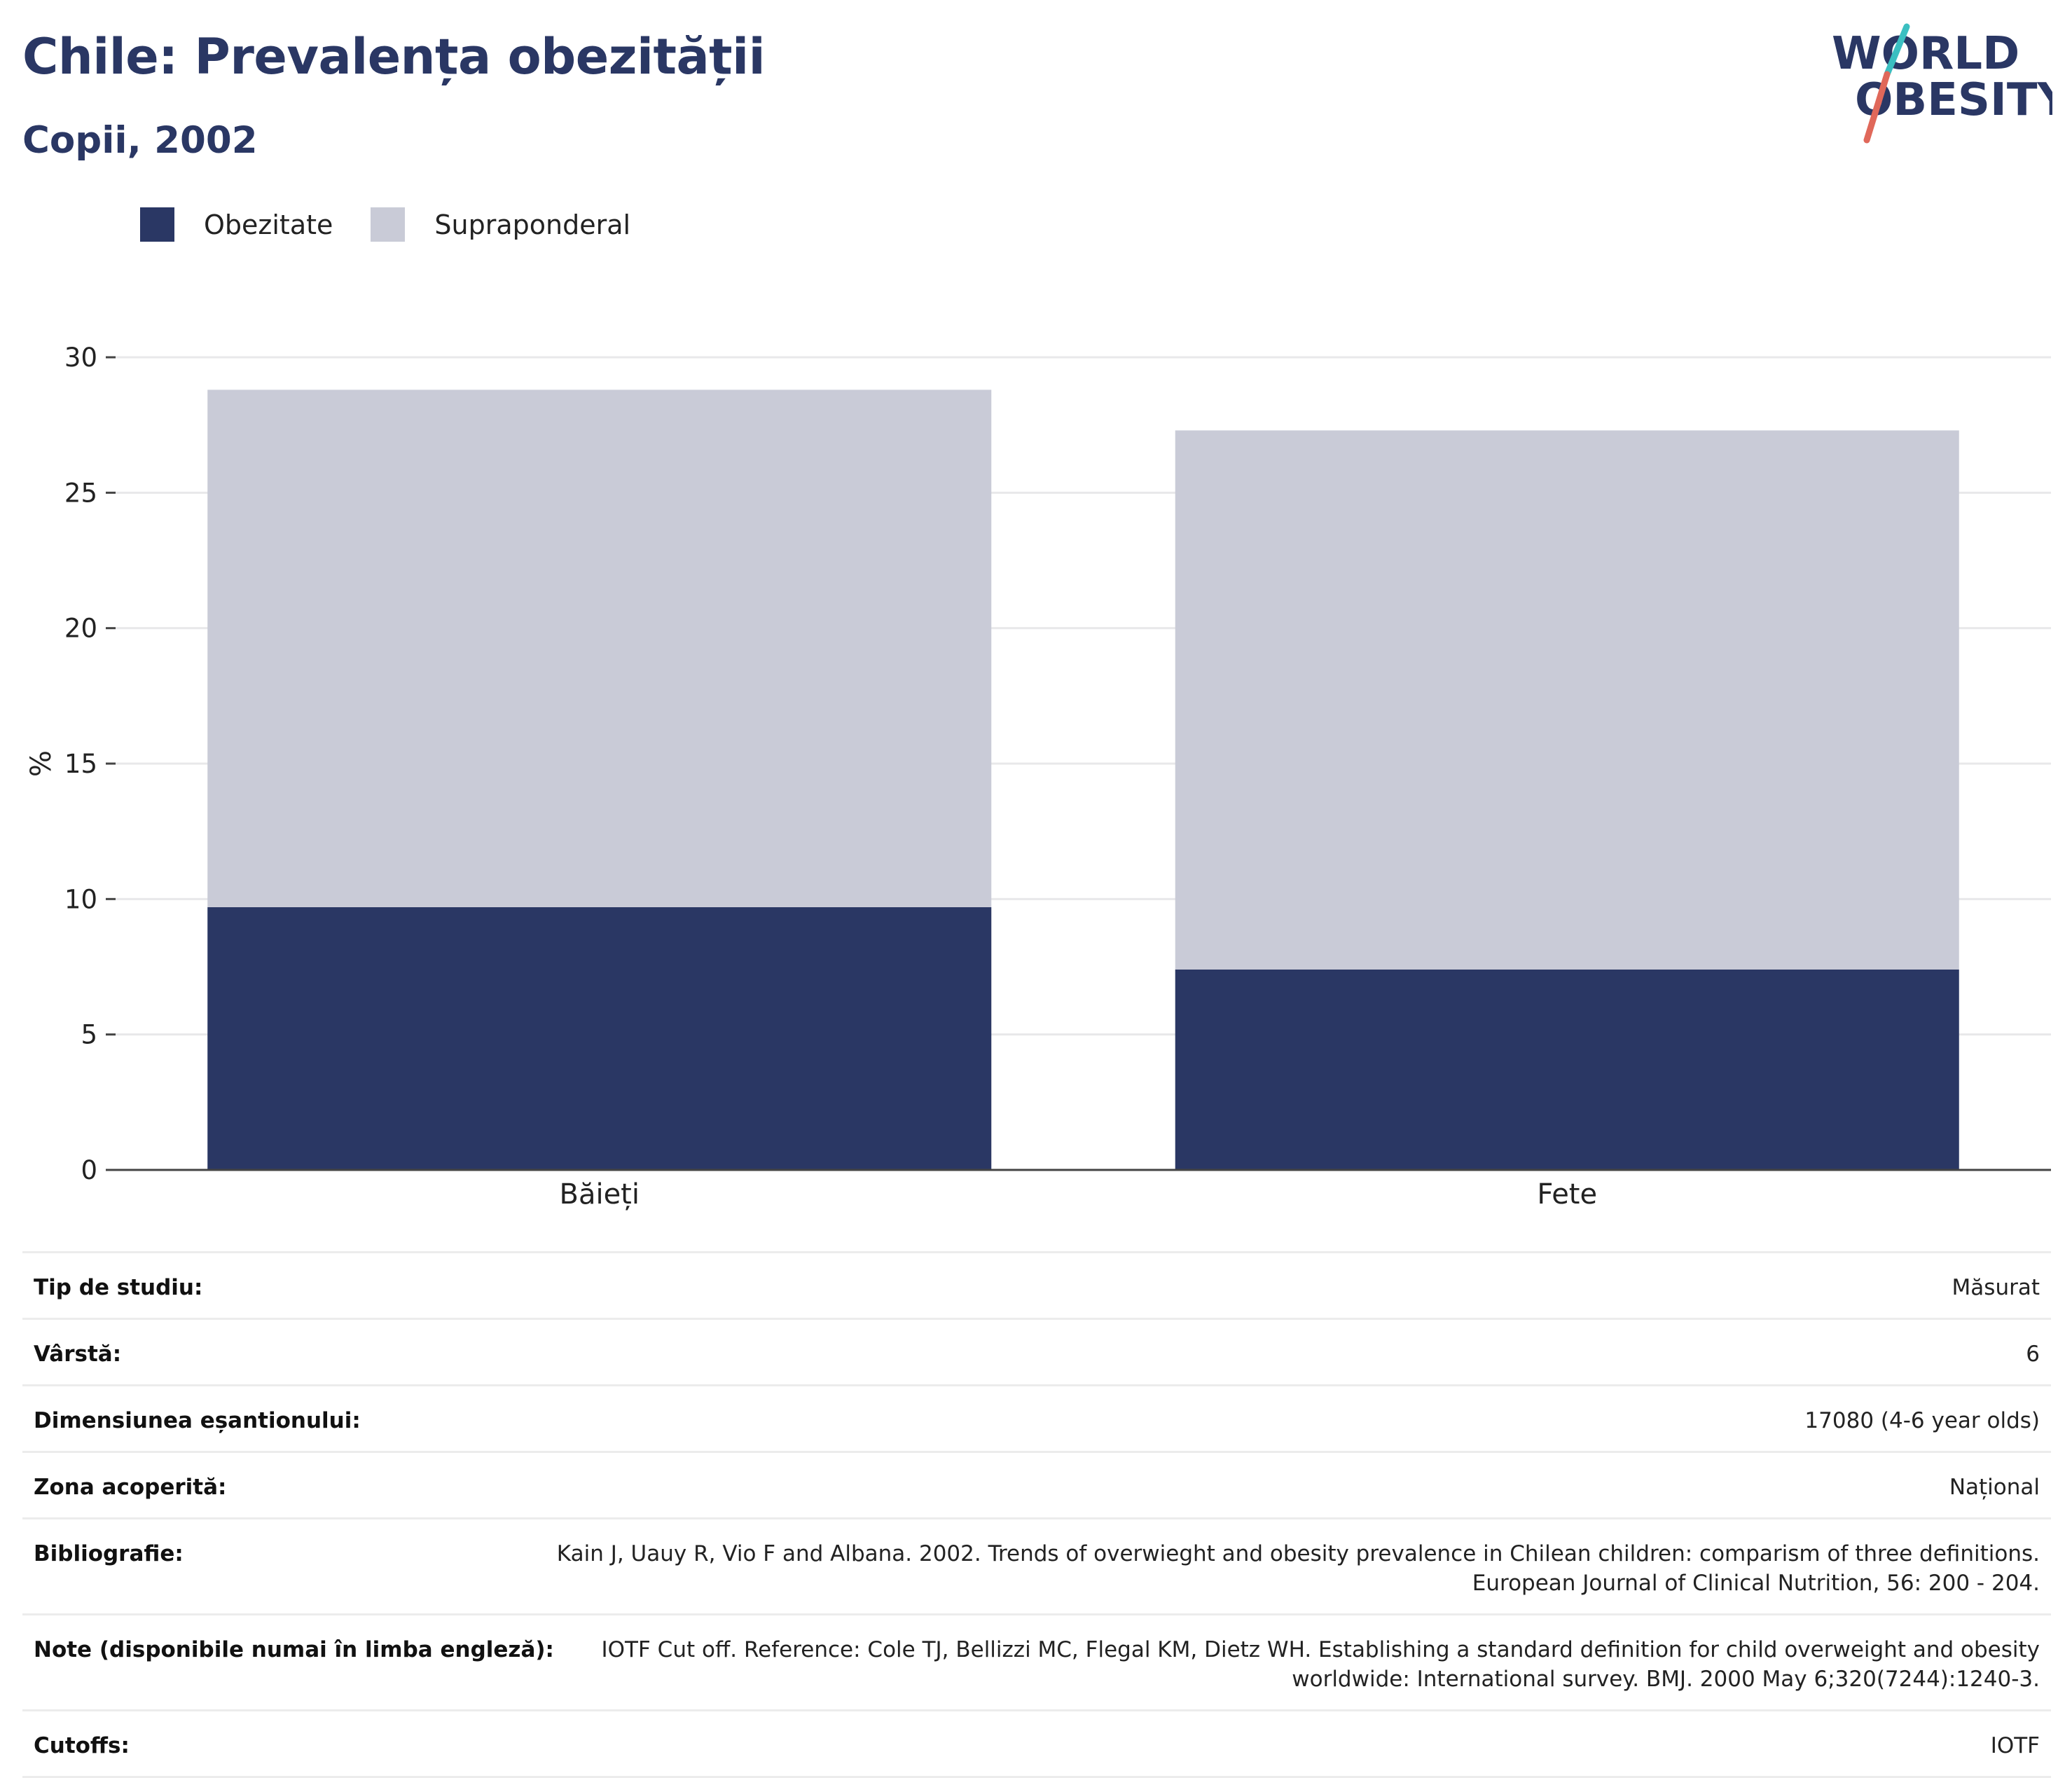 The height and width of the screenshot is (1778, 2072). I want to click on y-tick-label-25: 25, so click(81, 493).